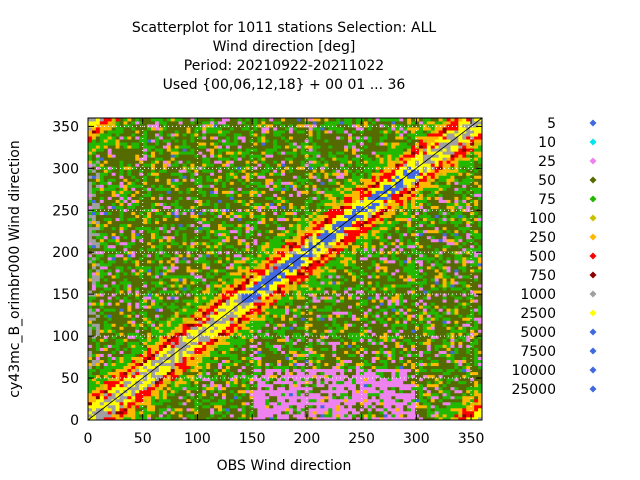 This screenshot has height=480, width=640. What do you see at coordinates (70, 379) in the screenshot?
I see `y-tick-label: 50` at bounding box center [70, 379].